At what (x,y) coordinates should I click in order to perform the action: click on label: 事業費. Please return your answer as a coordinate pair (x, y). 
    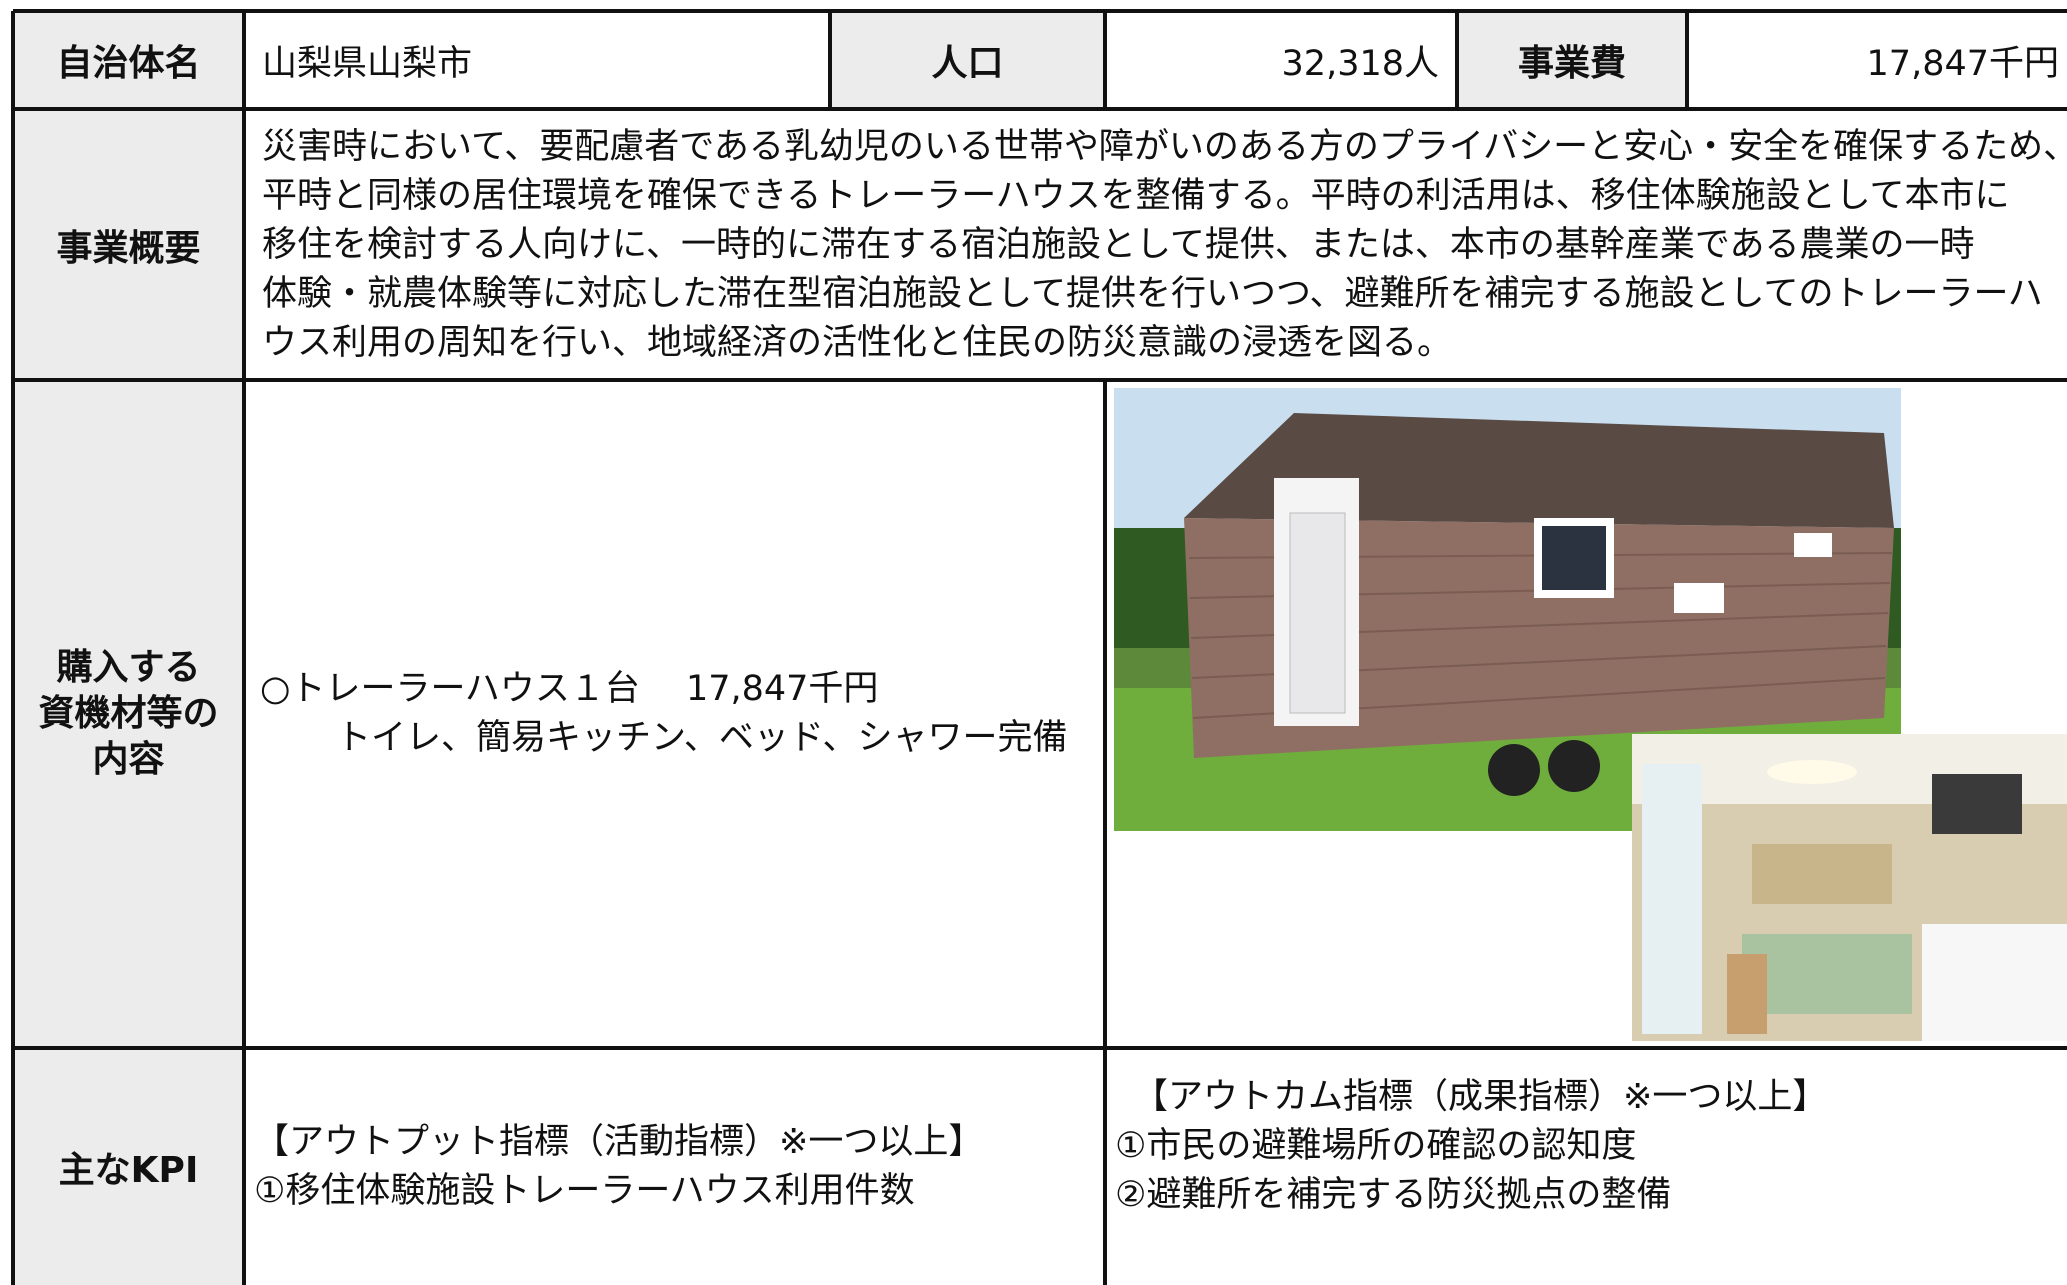
    Looking at the image, I should click on (1571, 63).